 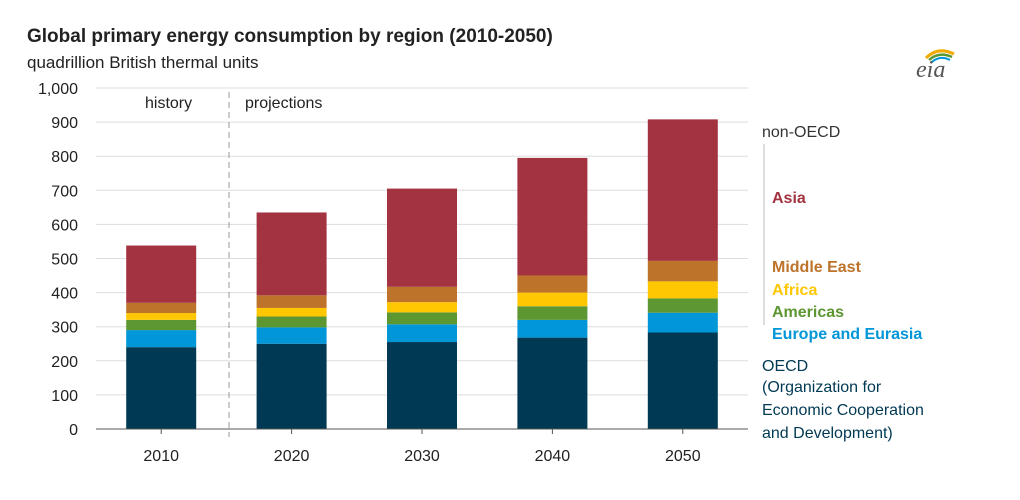 I want to click on legend-africa: Africa, so click(x=794, y=290).